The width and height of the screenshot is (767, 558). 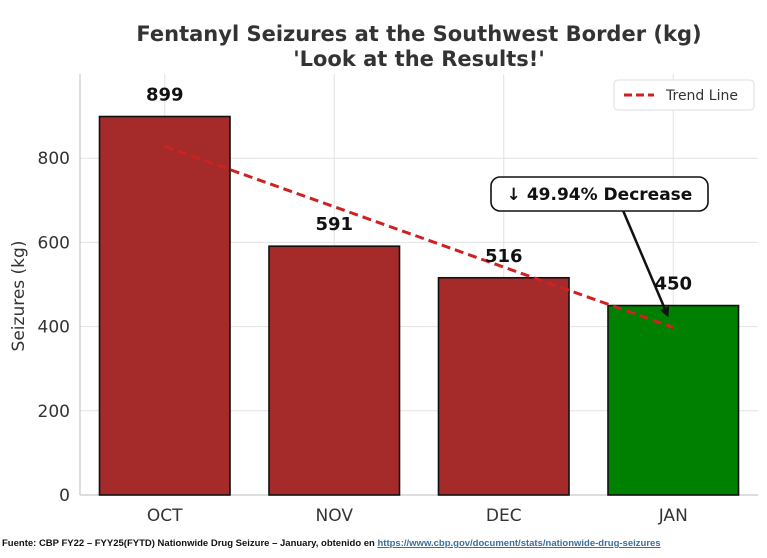 What do you see at coordinates (64, 496) in the screenshot?
I see `y-tick-label: 0` at bounding box center [64, 496].